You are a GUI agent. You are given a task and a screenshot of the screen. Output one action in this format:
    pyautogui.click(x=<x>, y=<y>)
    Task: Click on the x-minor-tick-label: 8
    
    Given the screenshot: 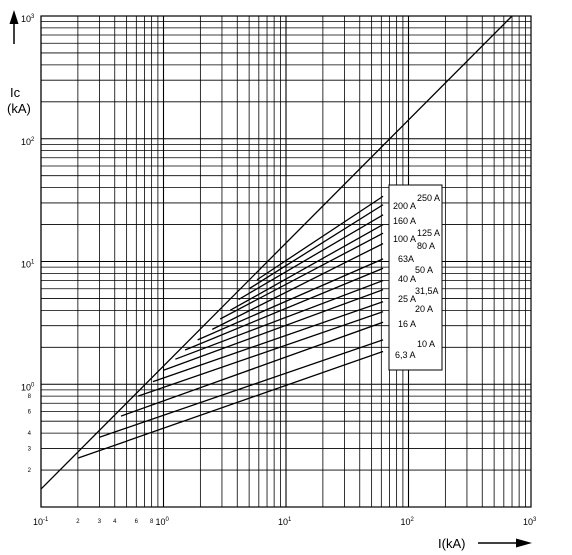 What is the action you would take?
    pyautogui.click(x=152, y=522)
    